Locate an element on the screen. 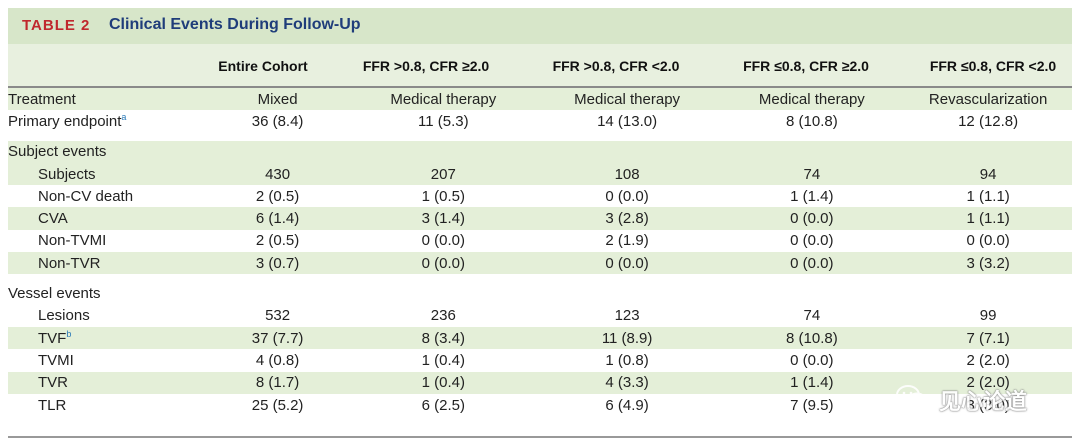  table-cell: 4 (3.3) is located at coordinates (627, 382).